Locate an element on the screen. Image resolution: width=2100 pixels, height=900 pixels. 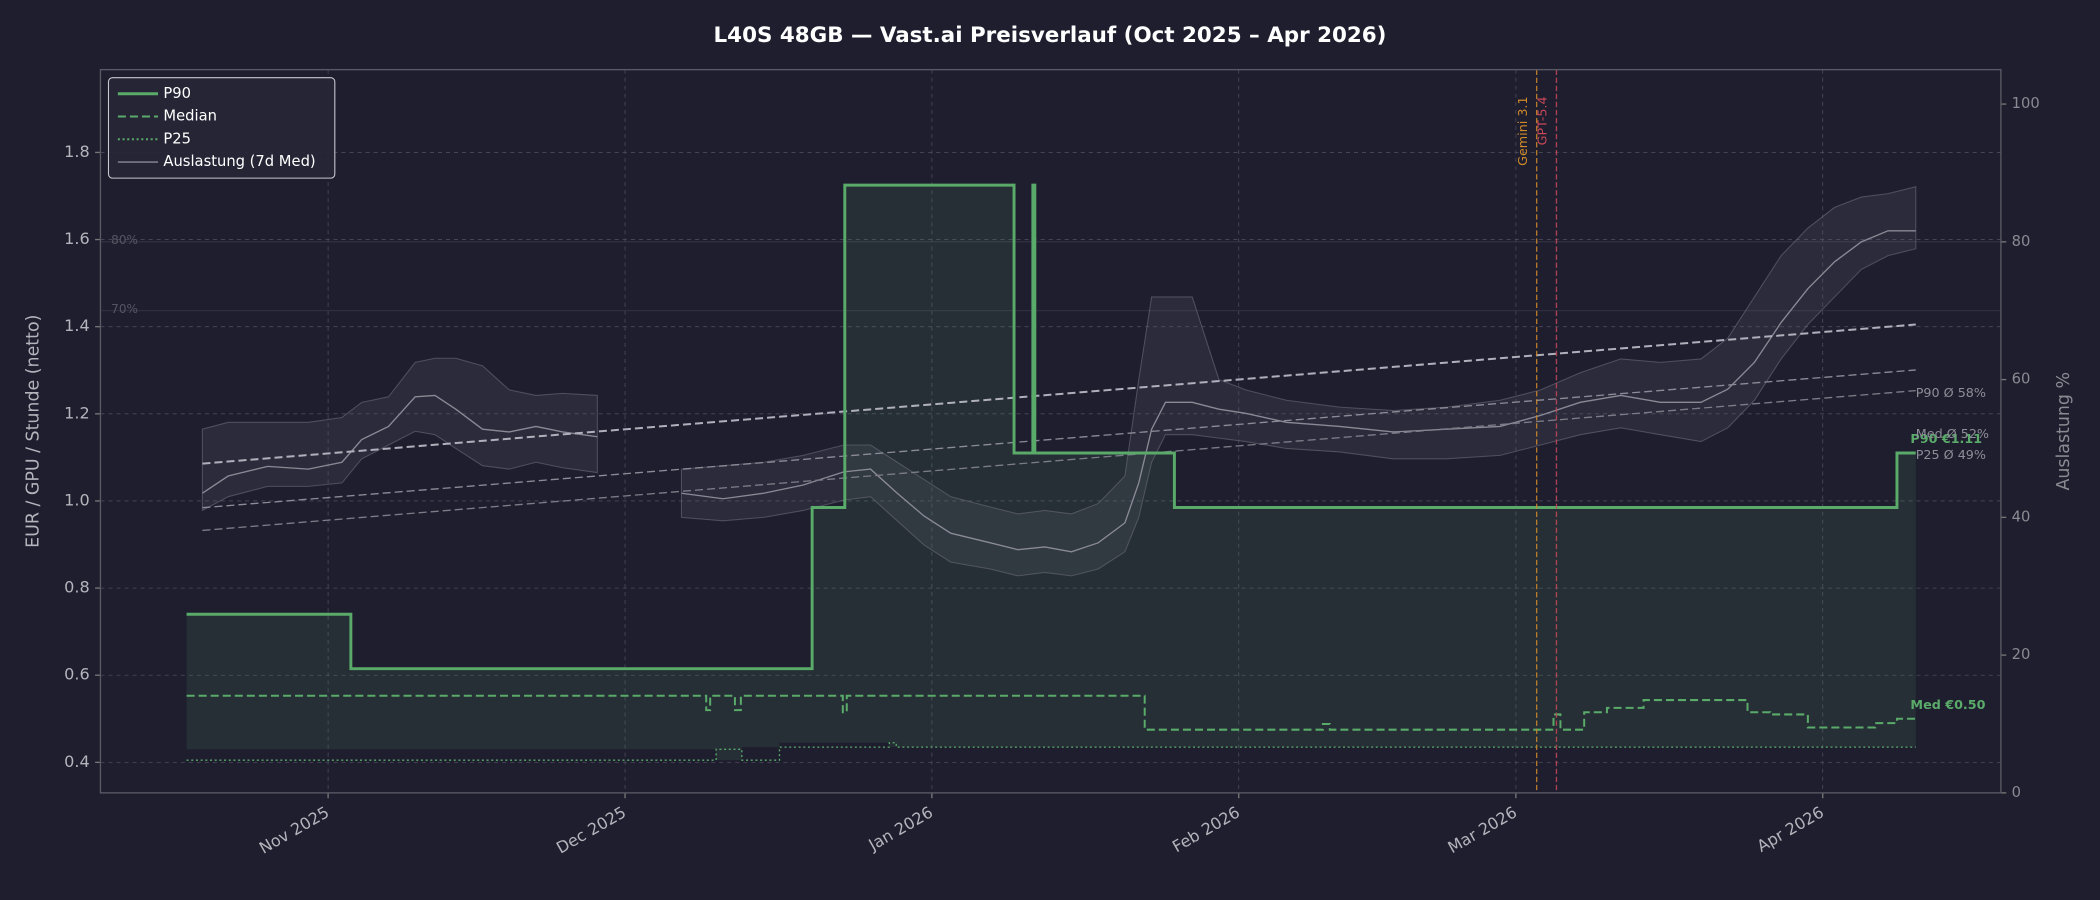
y-tick-label: 0.4 is located at coordinates (77, 761).